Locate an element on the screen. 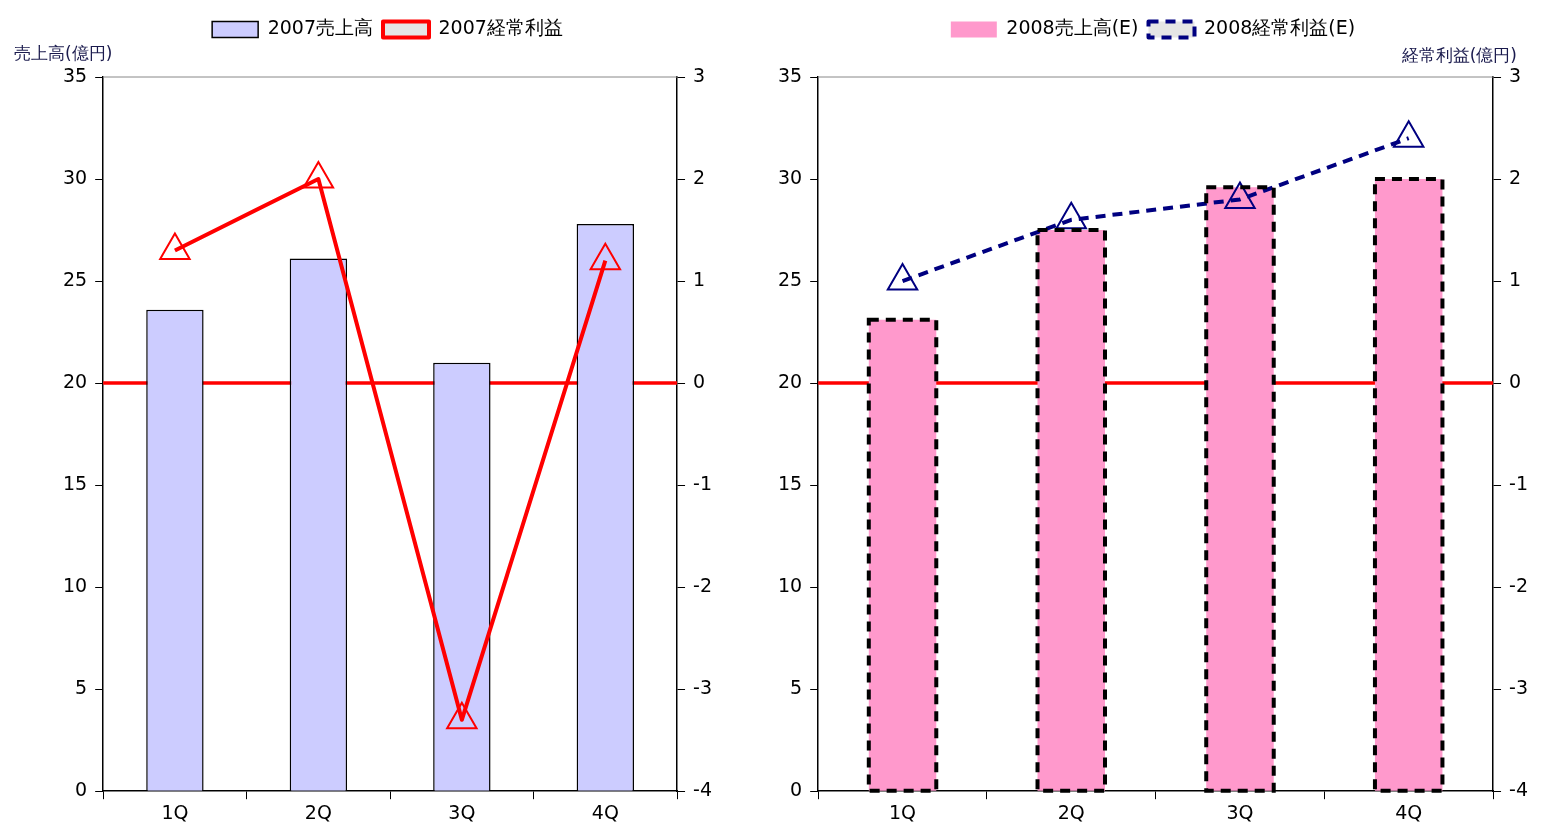 Image resolution: width=1551 pixels, height=833 pixels. legend-label: 2008売上高(E) is located at coordinates (1072, 27).